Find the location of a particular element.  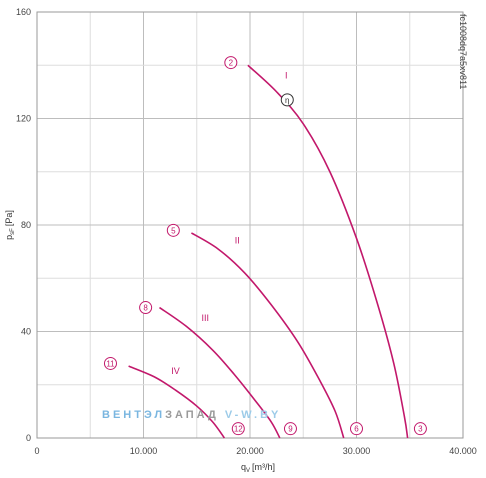

marker-label: η is located at coordinates (287, 100).